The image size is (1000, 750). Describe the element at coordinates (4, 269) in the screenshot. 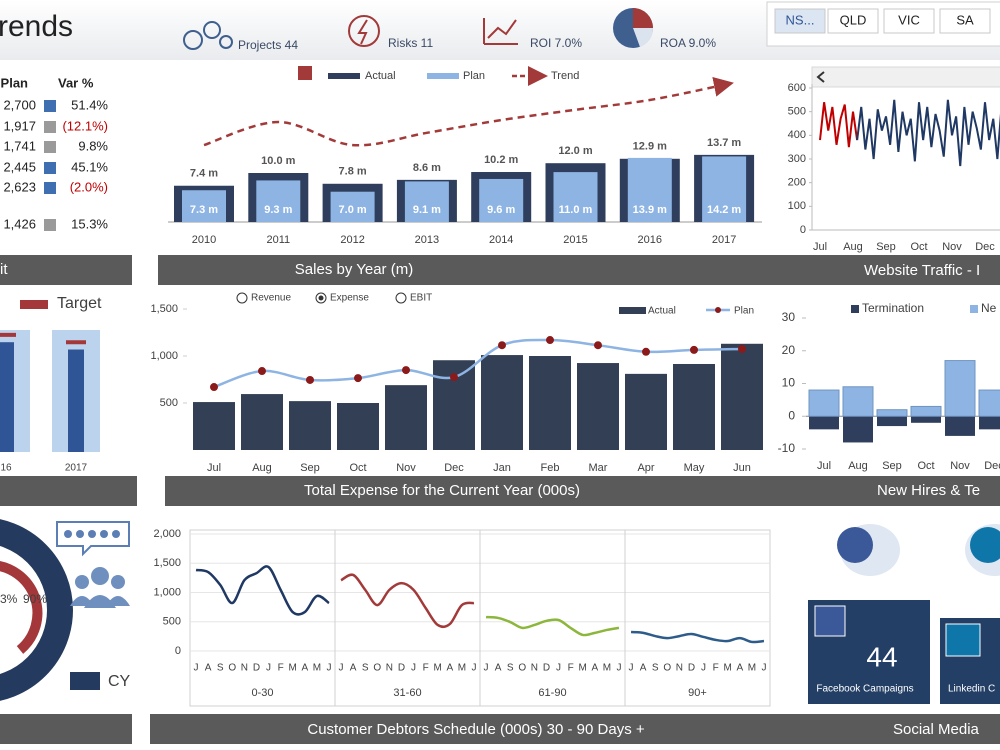

I see `panel-title: it` at that location.